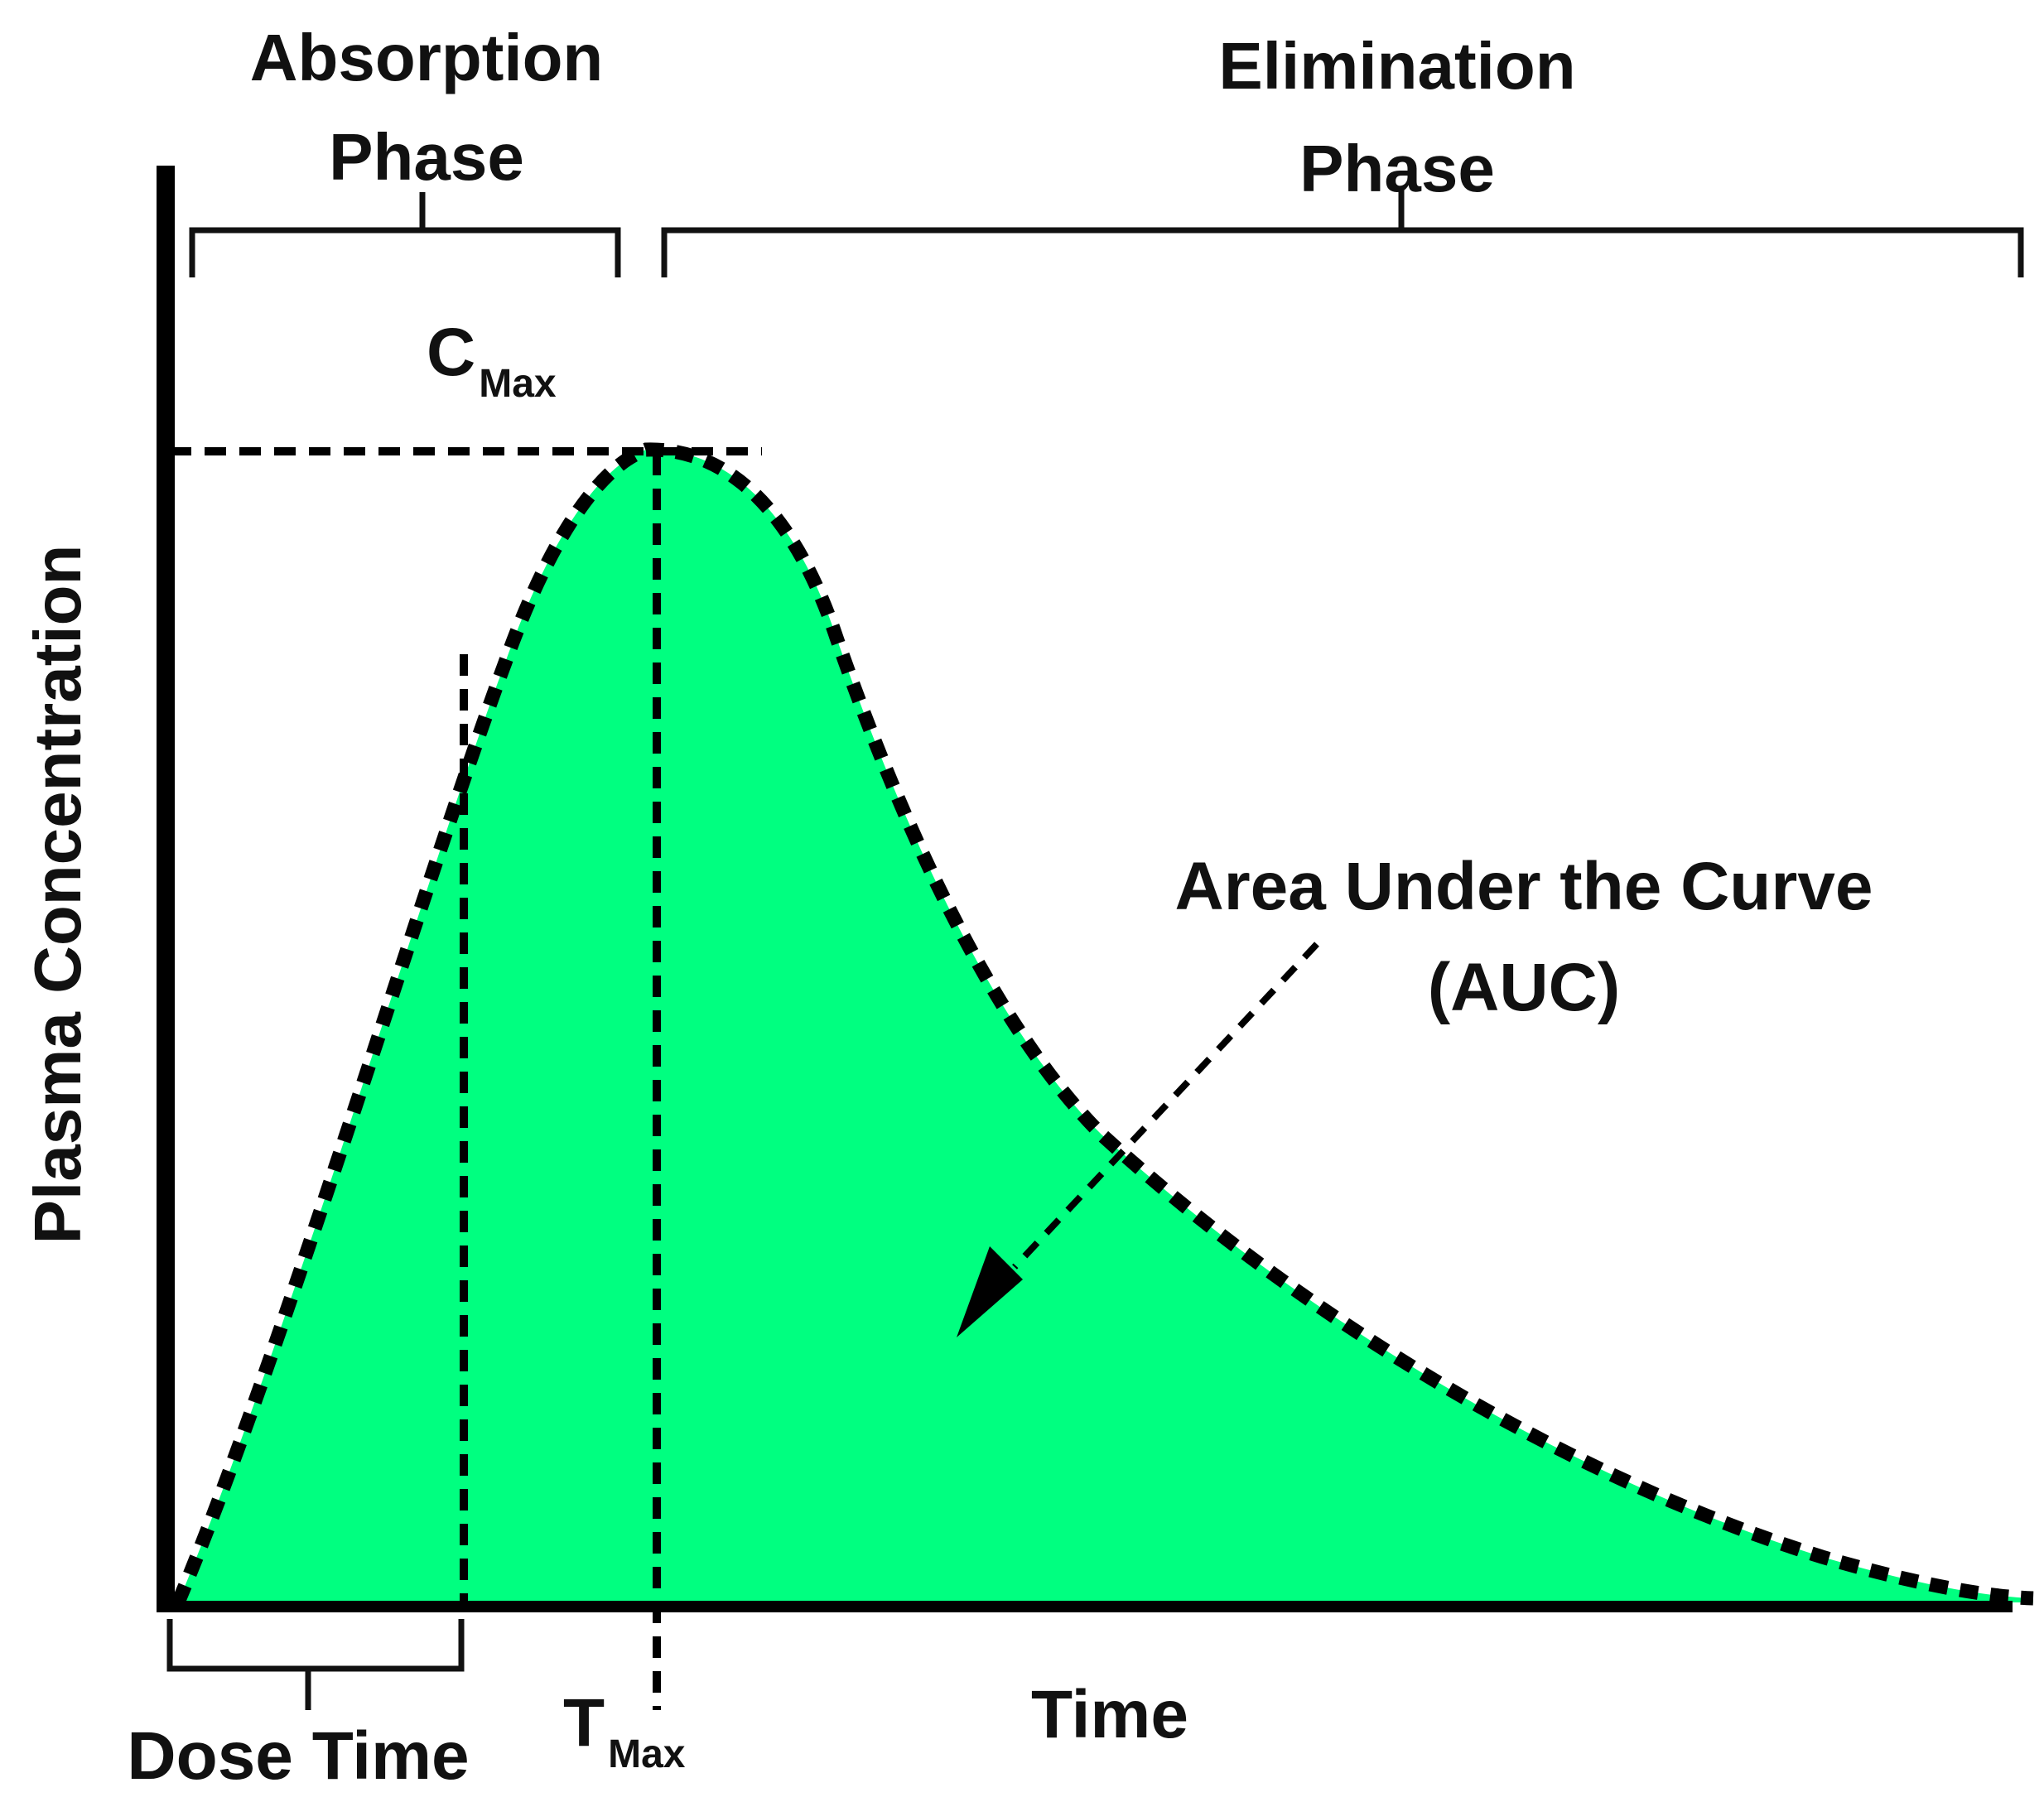 This screenshot has height=1802, width=2044. Describe the element at coordinates (1524, 937) in the screenshot. I see `auc-label: Area Under the Curve (AUC)` at that location.